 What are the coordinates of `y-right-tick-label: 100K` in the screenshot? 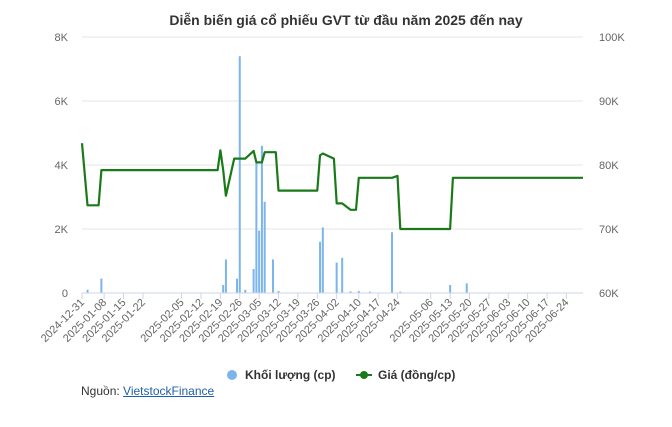 It's located at (612, 38).